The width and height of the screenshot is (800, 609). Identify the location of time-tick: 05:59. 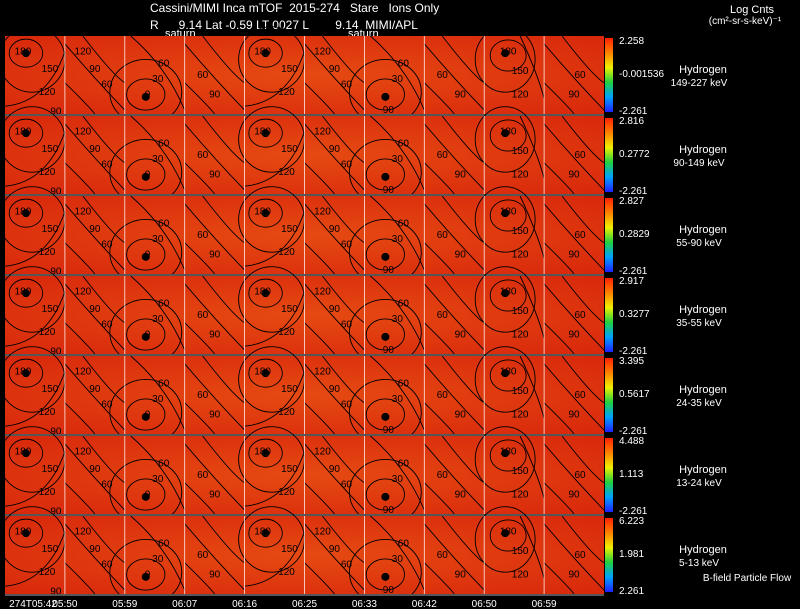
(124, 604).